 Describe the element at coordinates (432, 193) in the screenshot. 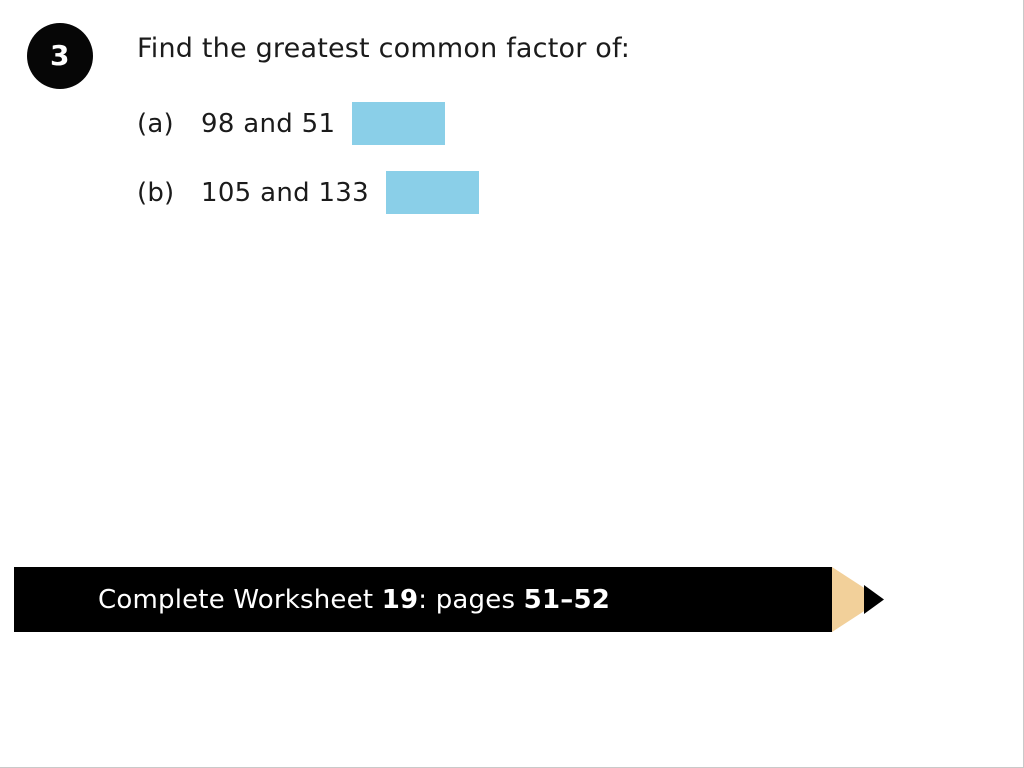

I see `subpart-b-answer-box` at that location.